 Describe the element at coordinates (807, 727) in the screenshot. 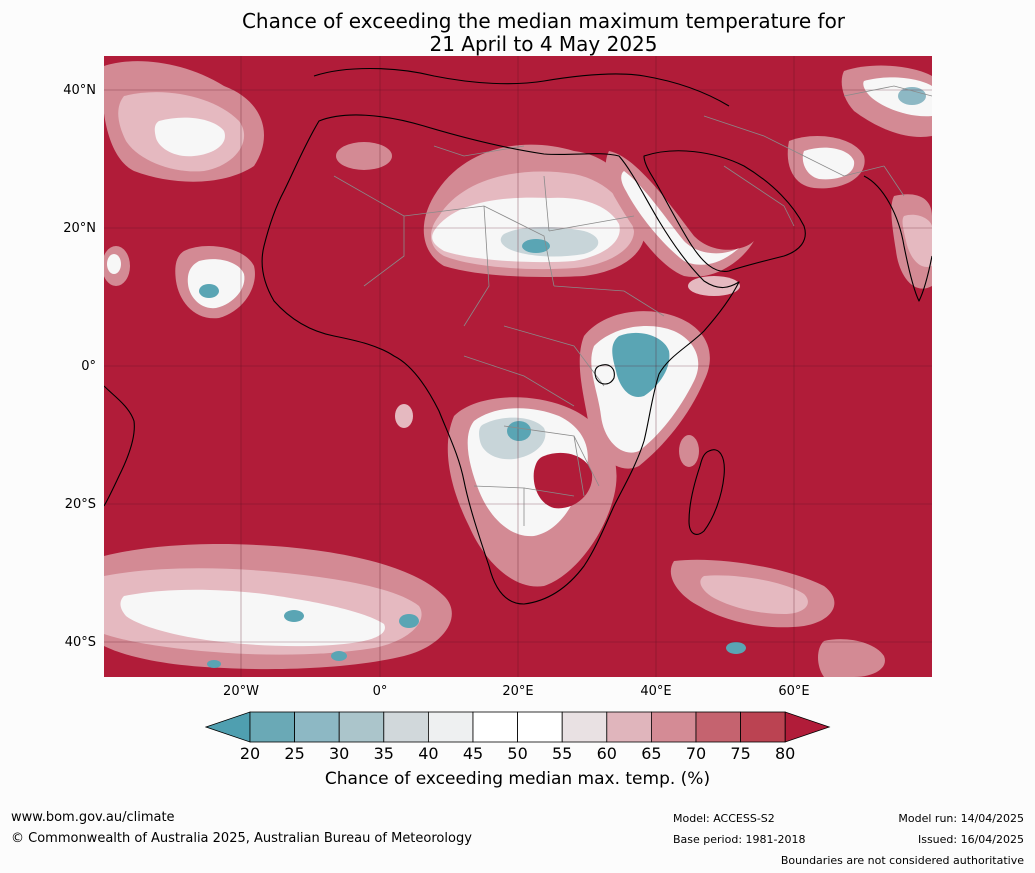

I see `colorbar-max-arrow` at that location.